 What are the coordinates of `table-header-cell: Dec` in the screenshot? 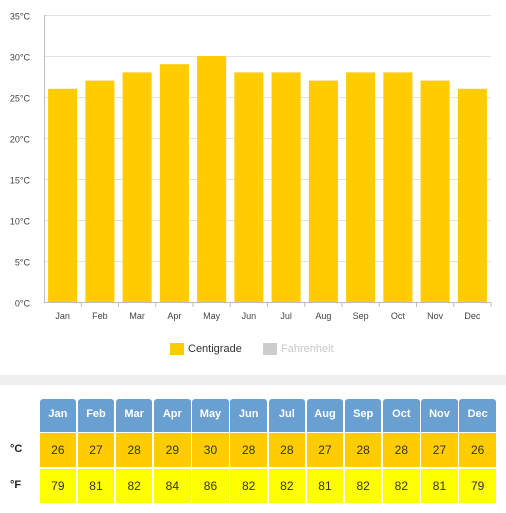 It's located at (477, 415).